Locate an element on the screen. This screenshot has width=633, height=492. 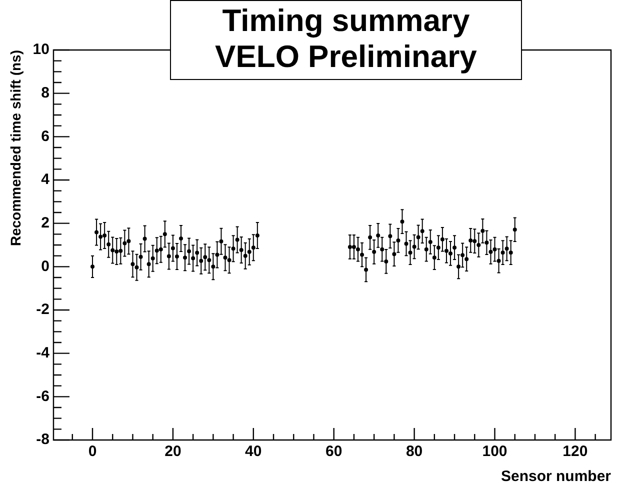
chart-title: Timing summary VELO Preliminary is located at coordinates (346, 40).